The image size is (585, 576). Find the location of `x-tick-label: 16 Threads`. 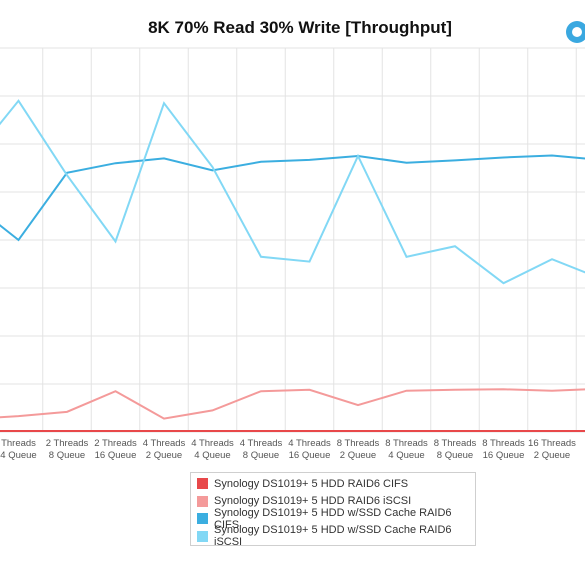

x-tick-label: 16 Threads is located at coordinates (552, 443).